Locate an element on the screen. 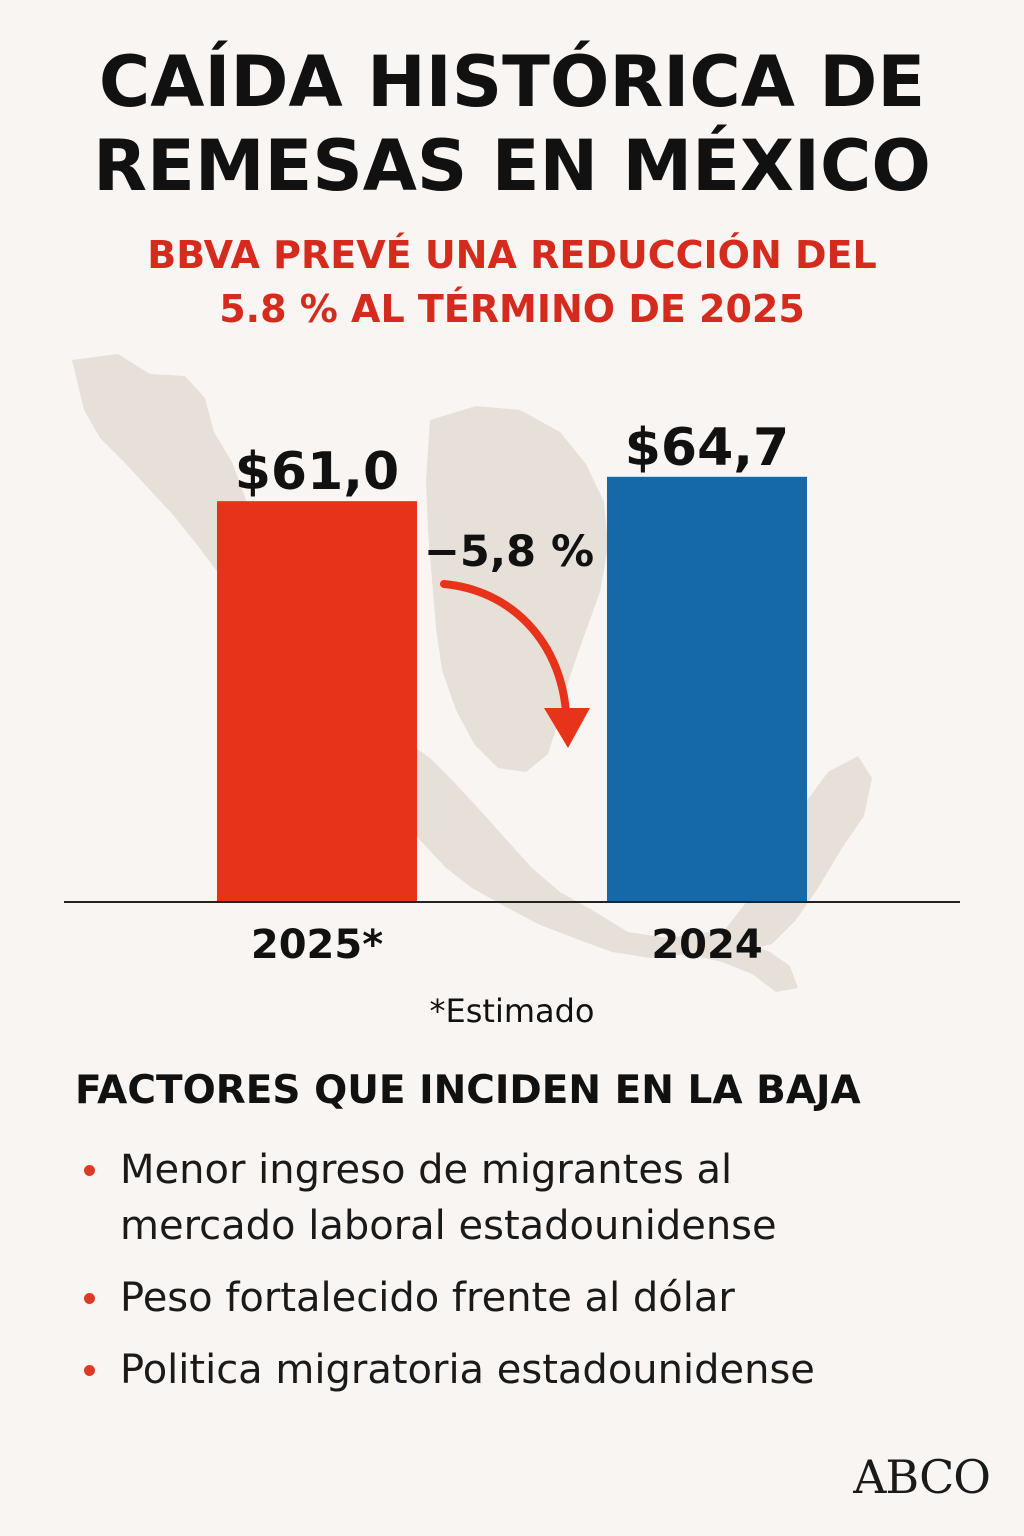  decline-arrow-icon is located at coordinates (505, 648).